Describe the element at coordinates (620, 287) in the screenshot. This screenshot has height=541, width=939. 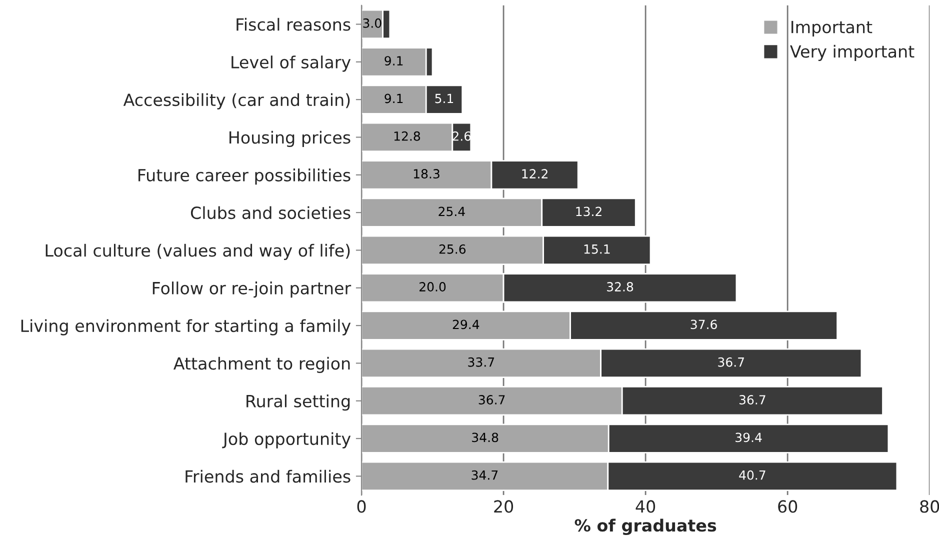
I see `data-label: 32.8` at that location.